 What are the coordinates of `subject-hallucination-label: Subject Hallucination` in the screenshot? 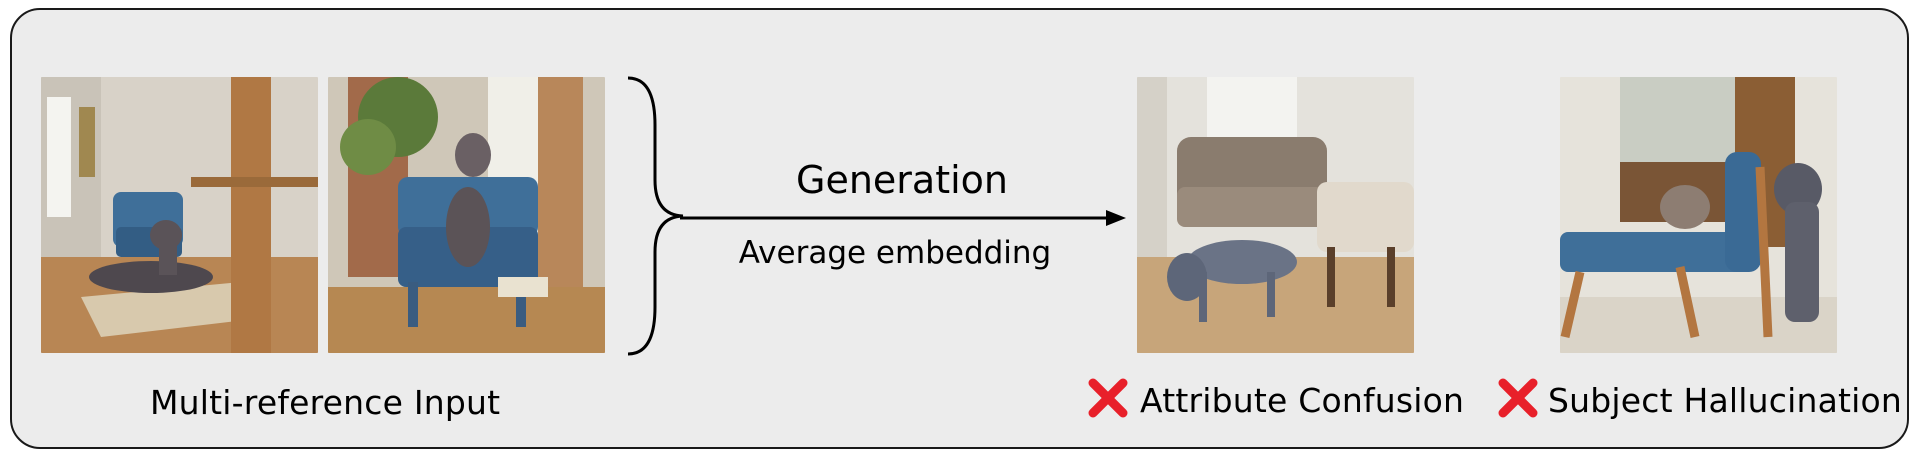 It's located at (1725, 400).